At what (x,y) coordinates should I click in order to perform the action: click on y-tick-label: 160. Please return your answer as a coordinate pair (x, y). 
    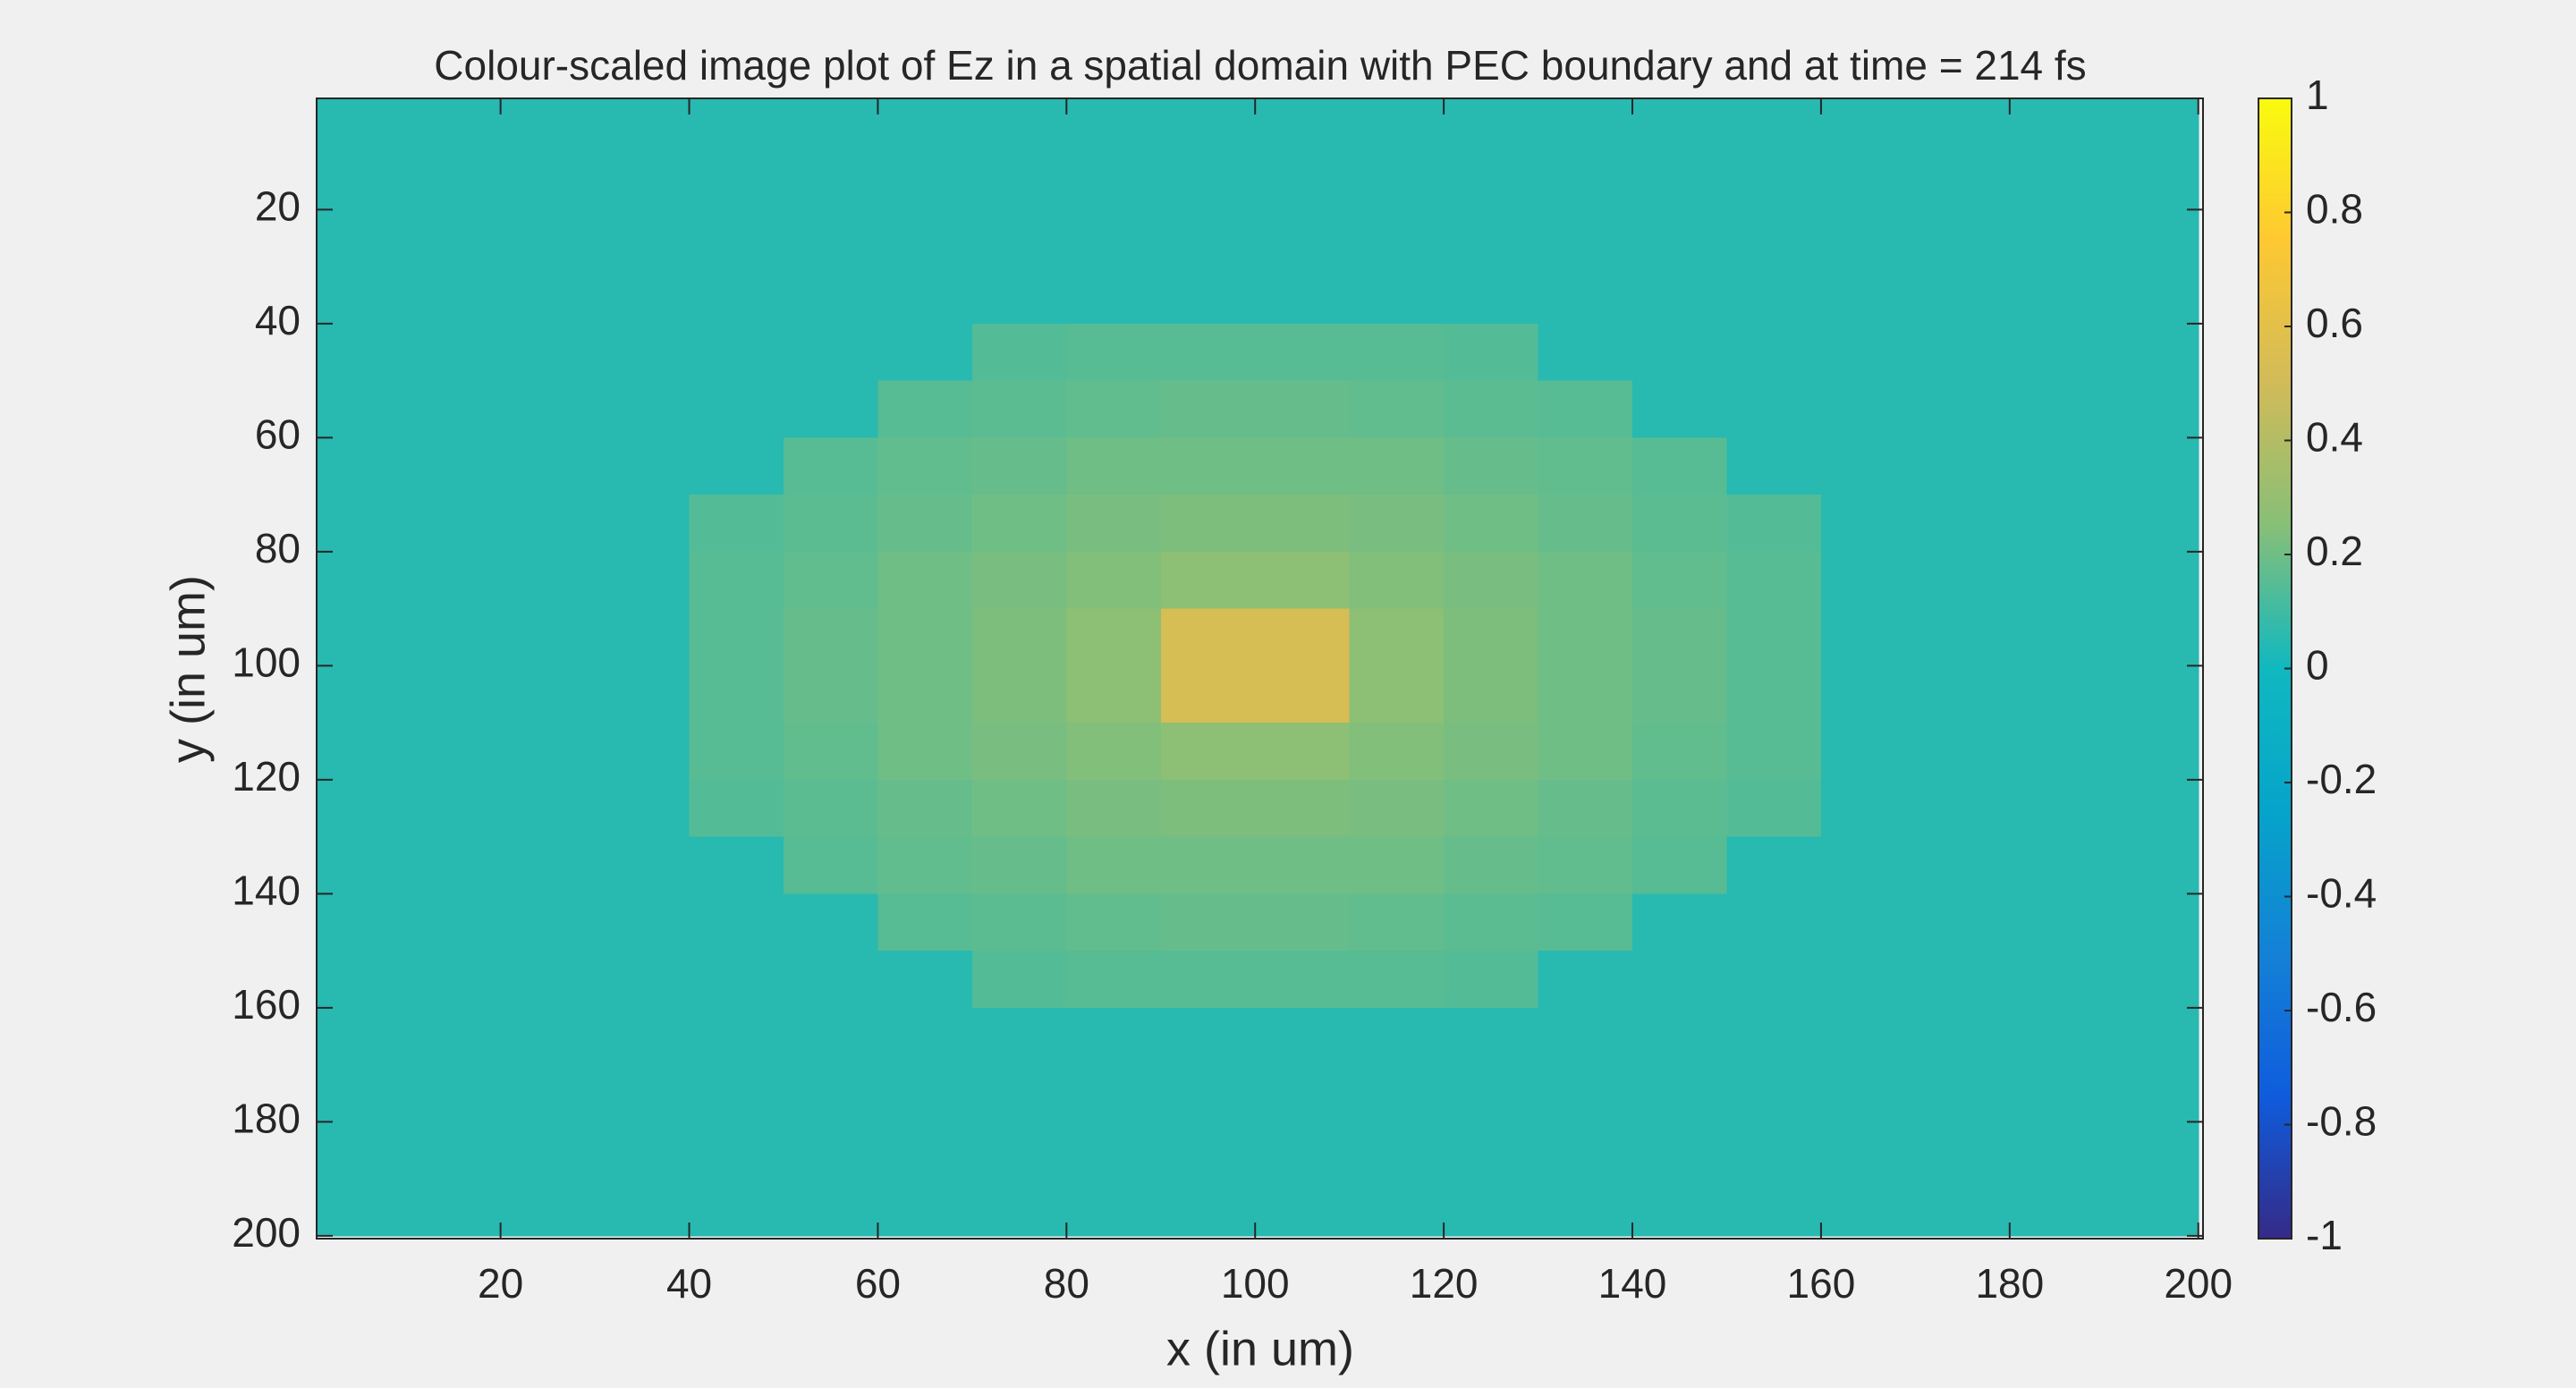
    Looking at the image, I should click on (266, 1005).